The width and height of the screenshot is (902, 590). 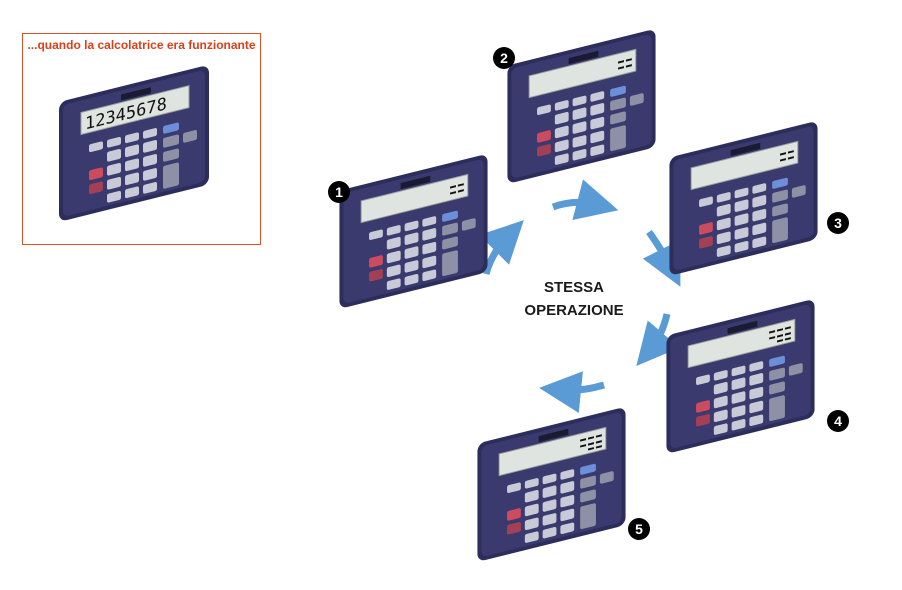 I want to click on reference-calculator-icon: 12345678, so click(x=134, y=143).